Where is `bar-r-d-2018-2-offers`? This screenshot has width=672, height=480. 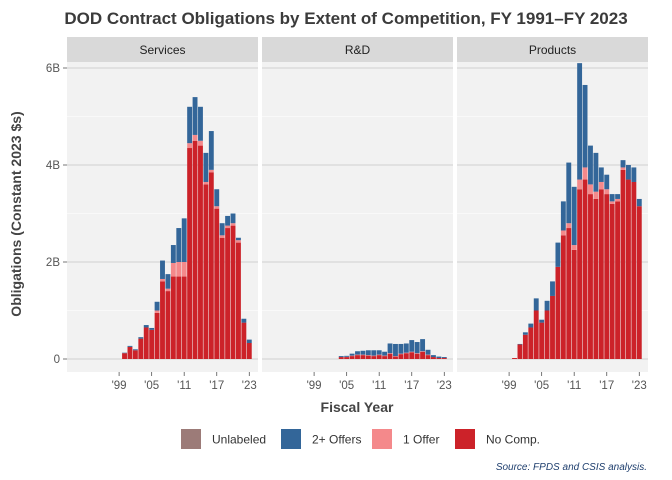 bar-r-d-2018-2-offers is located at coordinates (417, 348).